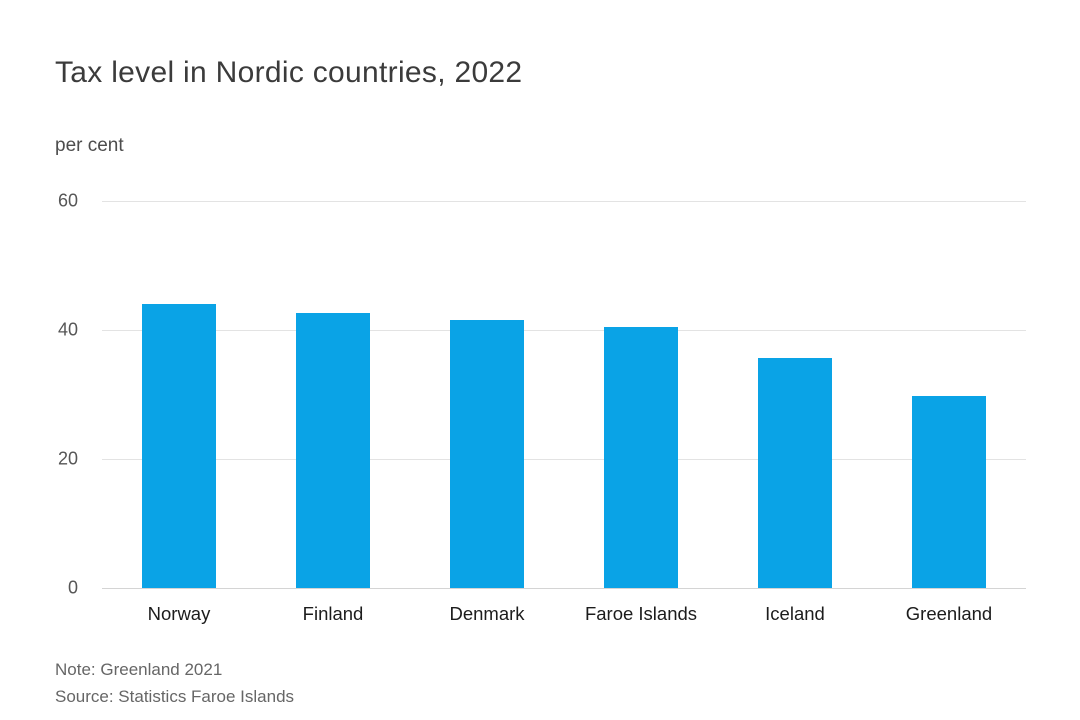  What do you see at coordinates (487, 613) in the screenshot?
I see `x-label-denmark: Denmark` at bounding box center [487, 613].